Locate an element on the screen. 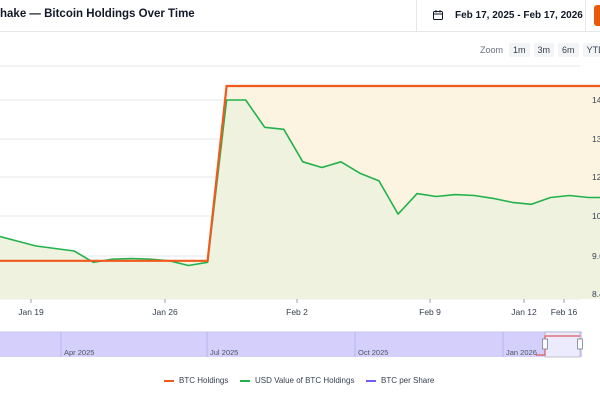  legend-label-btc-holdings: BTC Holdings is located at coordinates (204, 380).